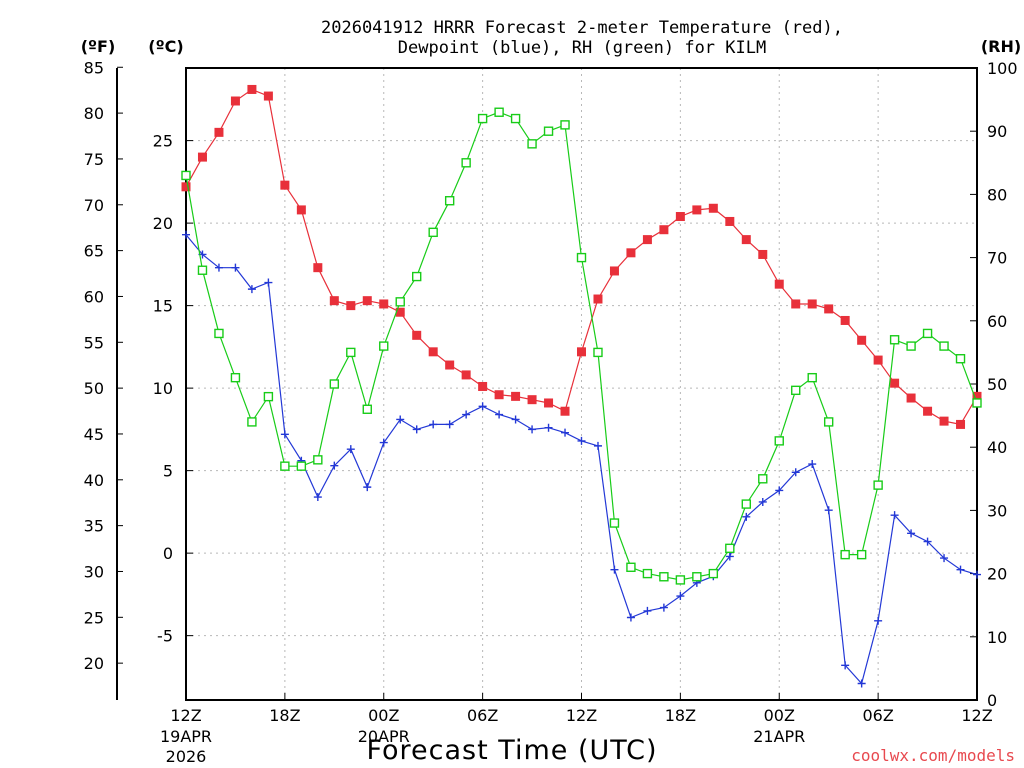 The image size is (1024, 768). What do you see at coordinates (1001, 46) in the screenshot?
I see `rh-unit-label: (RH)` at bounding box center [1001, 46].